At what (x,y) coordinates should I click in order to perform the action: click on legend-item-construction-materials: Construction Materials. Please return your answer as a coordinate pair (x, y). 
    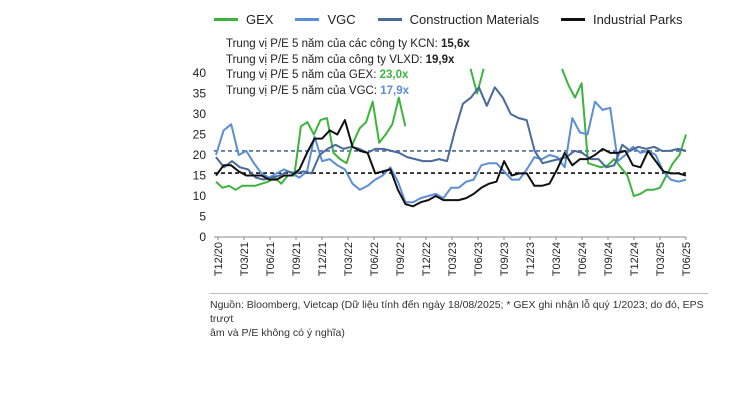
    Looking at the image, I should click on (458, 19).